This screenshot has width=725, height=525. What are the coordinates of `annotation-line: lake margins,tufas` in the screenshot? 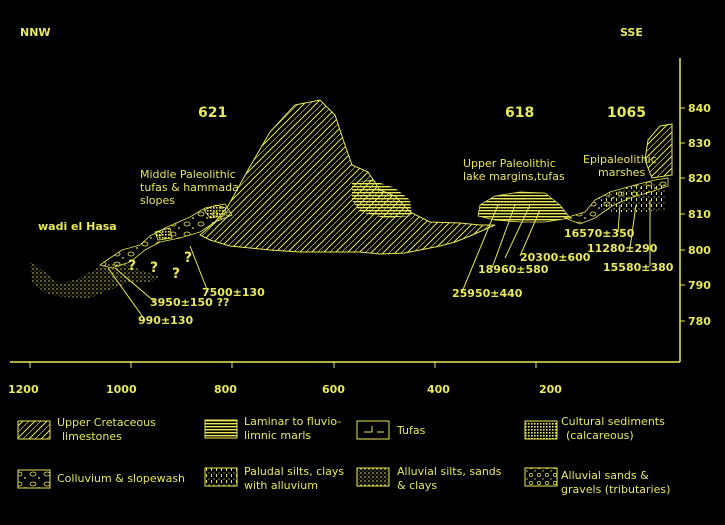 It's located at (514, 176).